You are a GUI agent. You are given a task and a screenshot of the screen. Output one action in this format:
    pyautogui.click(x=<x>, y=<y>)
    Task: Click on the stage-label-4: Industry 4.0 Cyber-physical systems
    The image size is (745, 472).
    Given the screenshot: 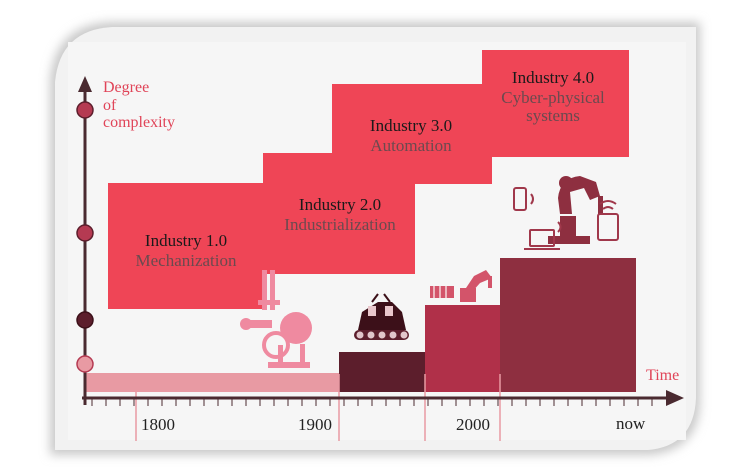 What is the action you would take?
    pyautogui.click(x=553, y=97)
    